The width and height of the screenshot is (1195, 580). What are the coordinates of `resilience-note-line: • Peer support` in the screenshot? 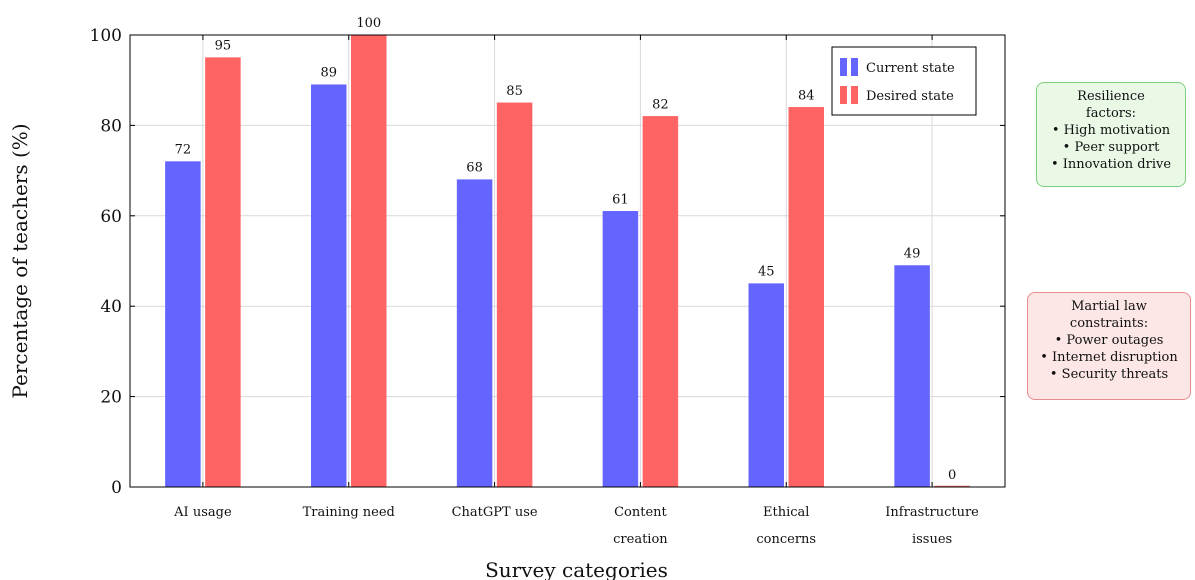 It's located at (1111, 147).